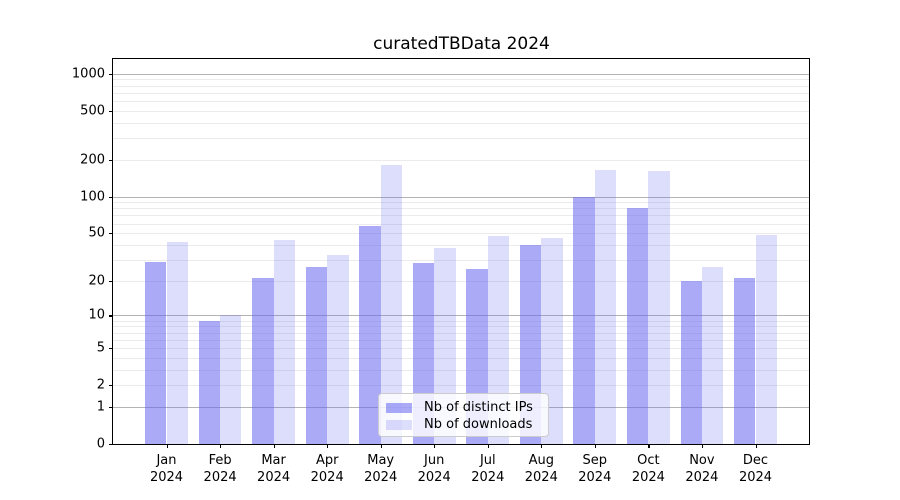  What do you see at coordinates (220, 460) in the screenshot?
I see `x-tick-month: Feb` at bounding box center [220, 460].